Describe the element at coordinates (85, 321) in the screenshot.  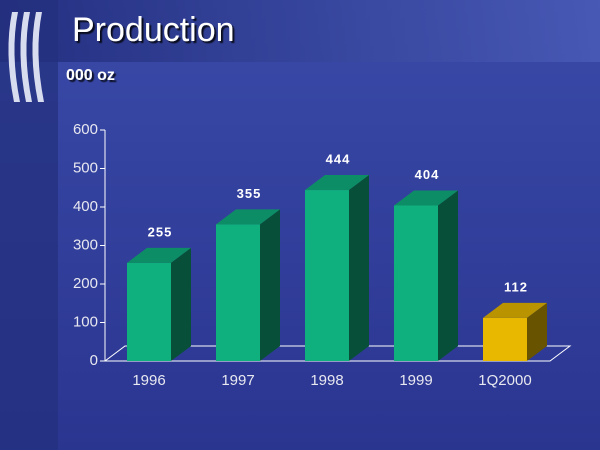
I see `y-tick-label: 100` at that location.